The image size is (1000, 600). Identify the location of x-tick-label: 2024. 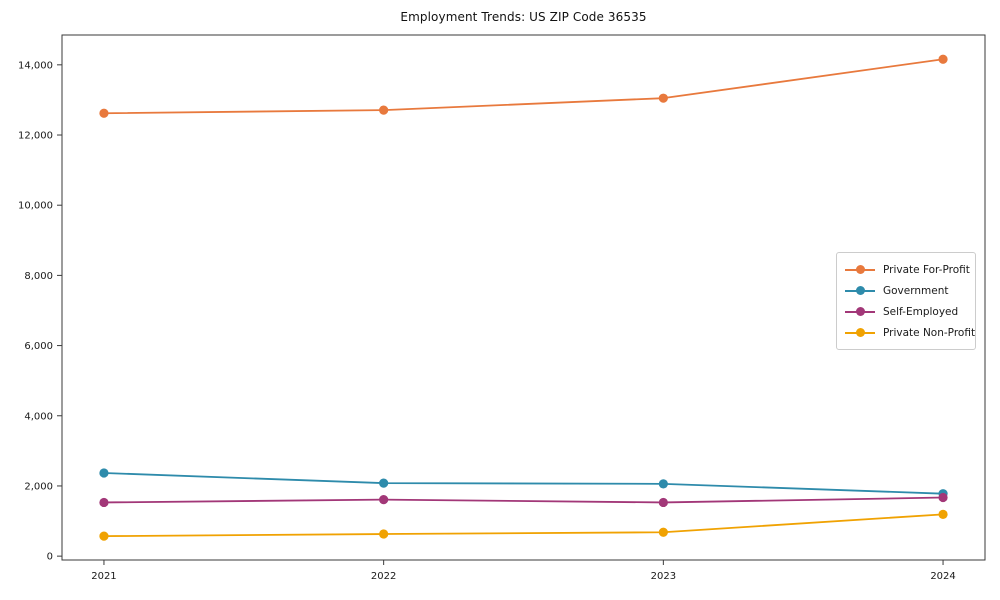
(942, 576).